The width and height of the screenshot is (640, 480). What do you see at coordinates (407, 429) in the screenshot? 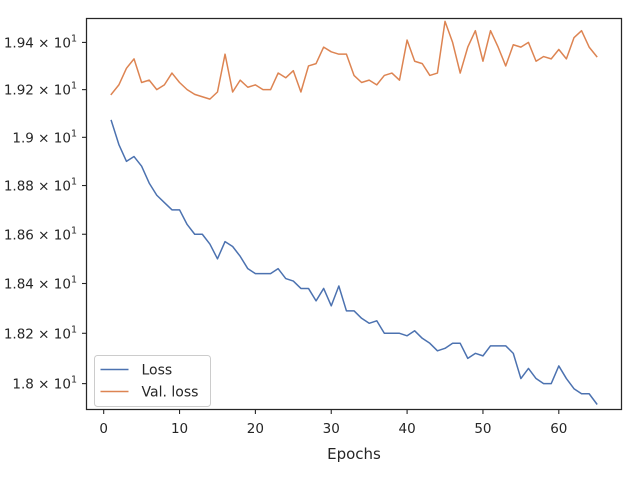
I see `x-tick-label: 40` at bounding box center [407, 429].